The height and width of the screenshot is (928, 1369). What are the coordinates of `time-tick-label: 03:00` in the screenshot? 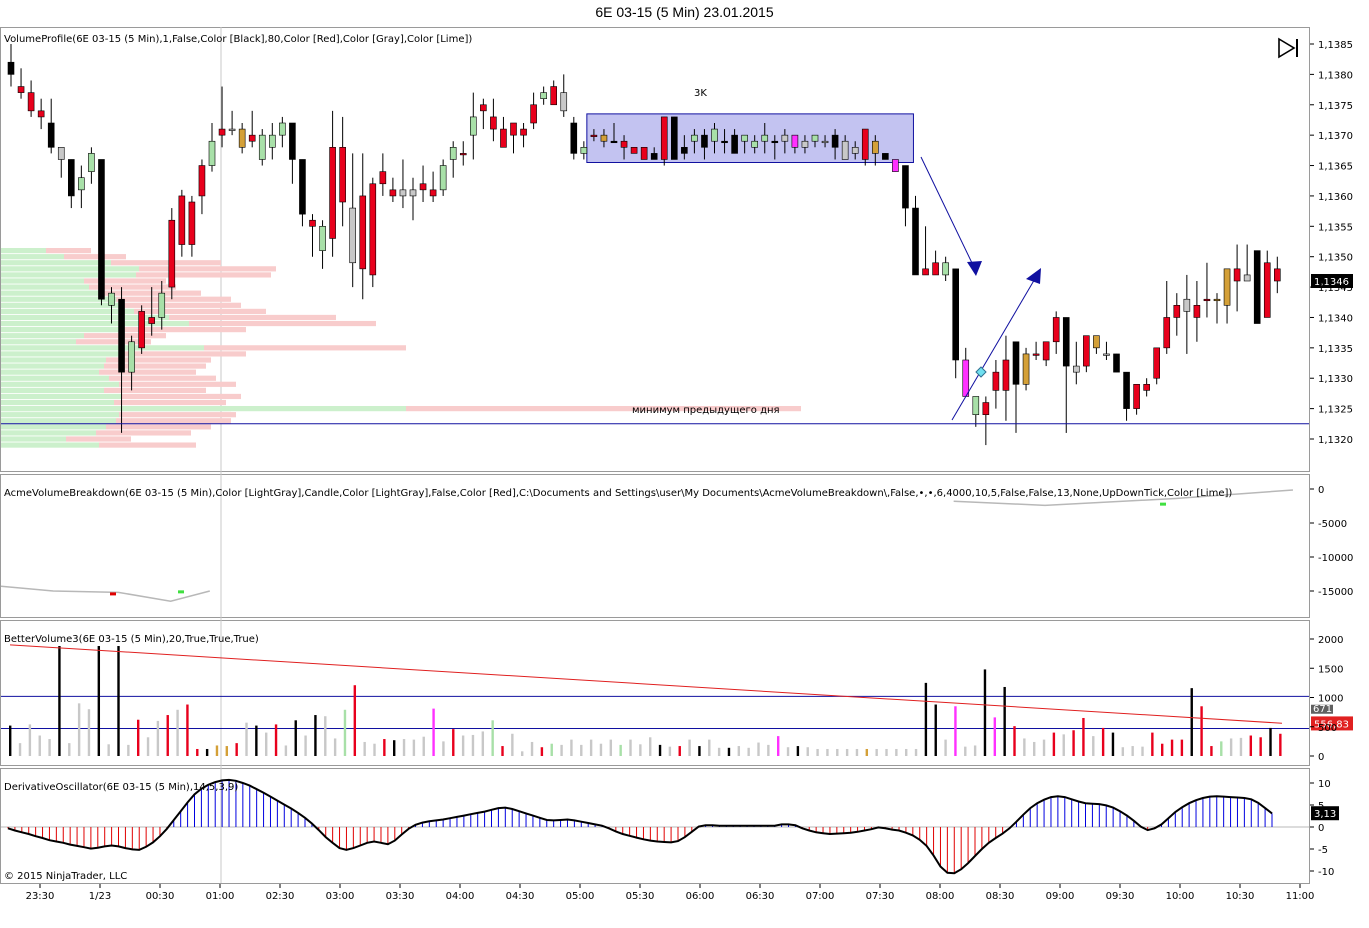 It's located at (340, 896).